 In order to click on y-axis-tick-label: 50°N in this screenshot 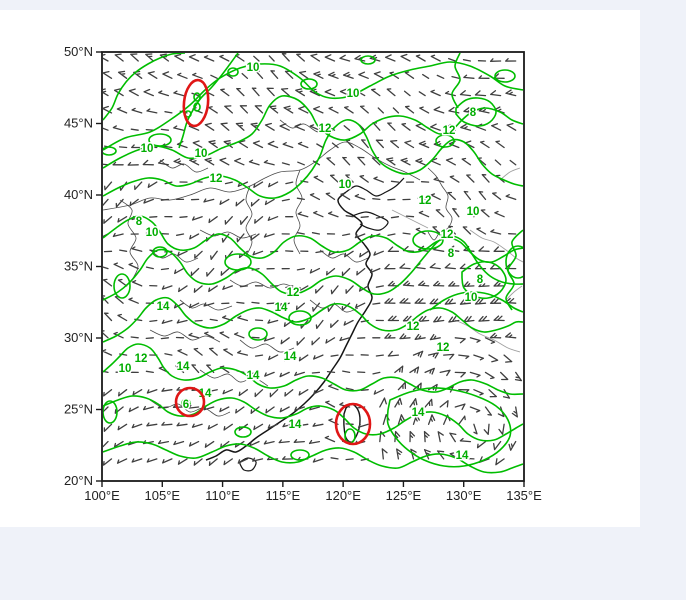, I will do `click(78, 51)`.